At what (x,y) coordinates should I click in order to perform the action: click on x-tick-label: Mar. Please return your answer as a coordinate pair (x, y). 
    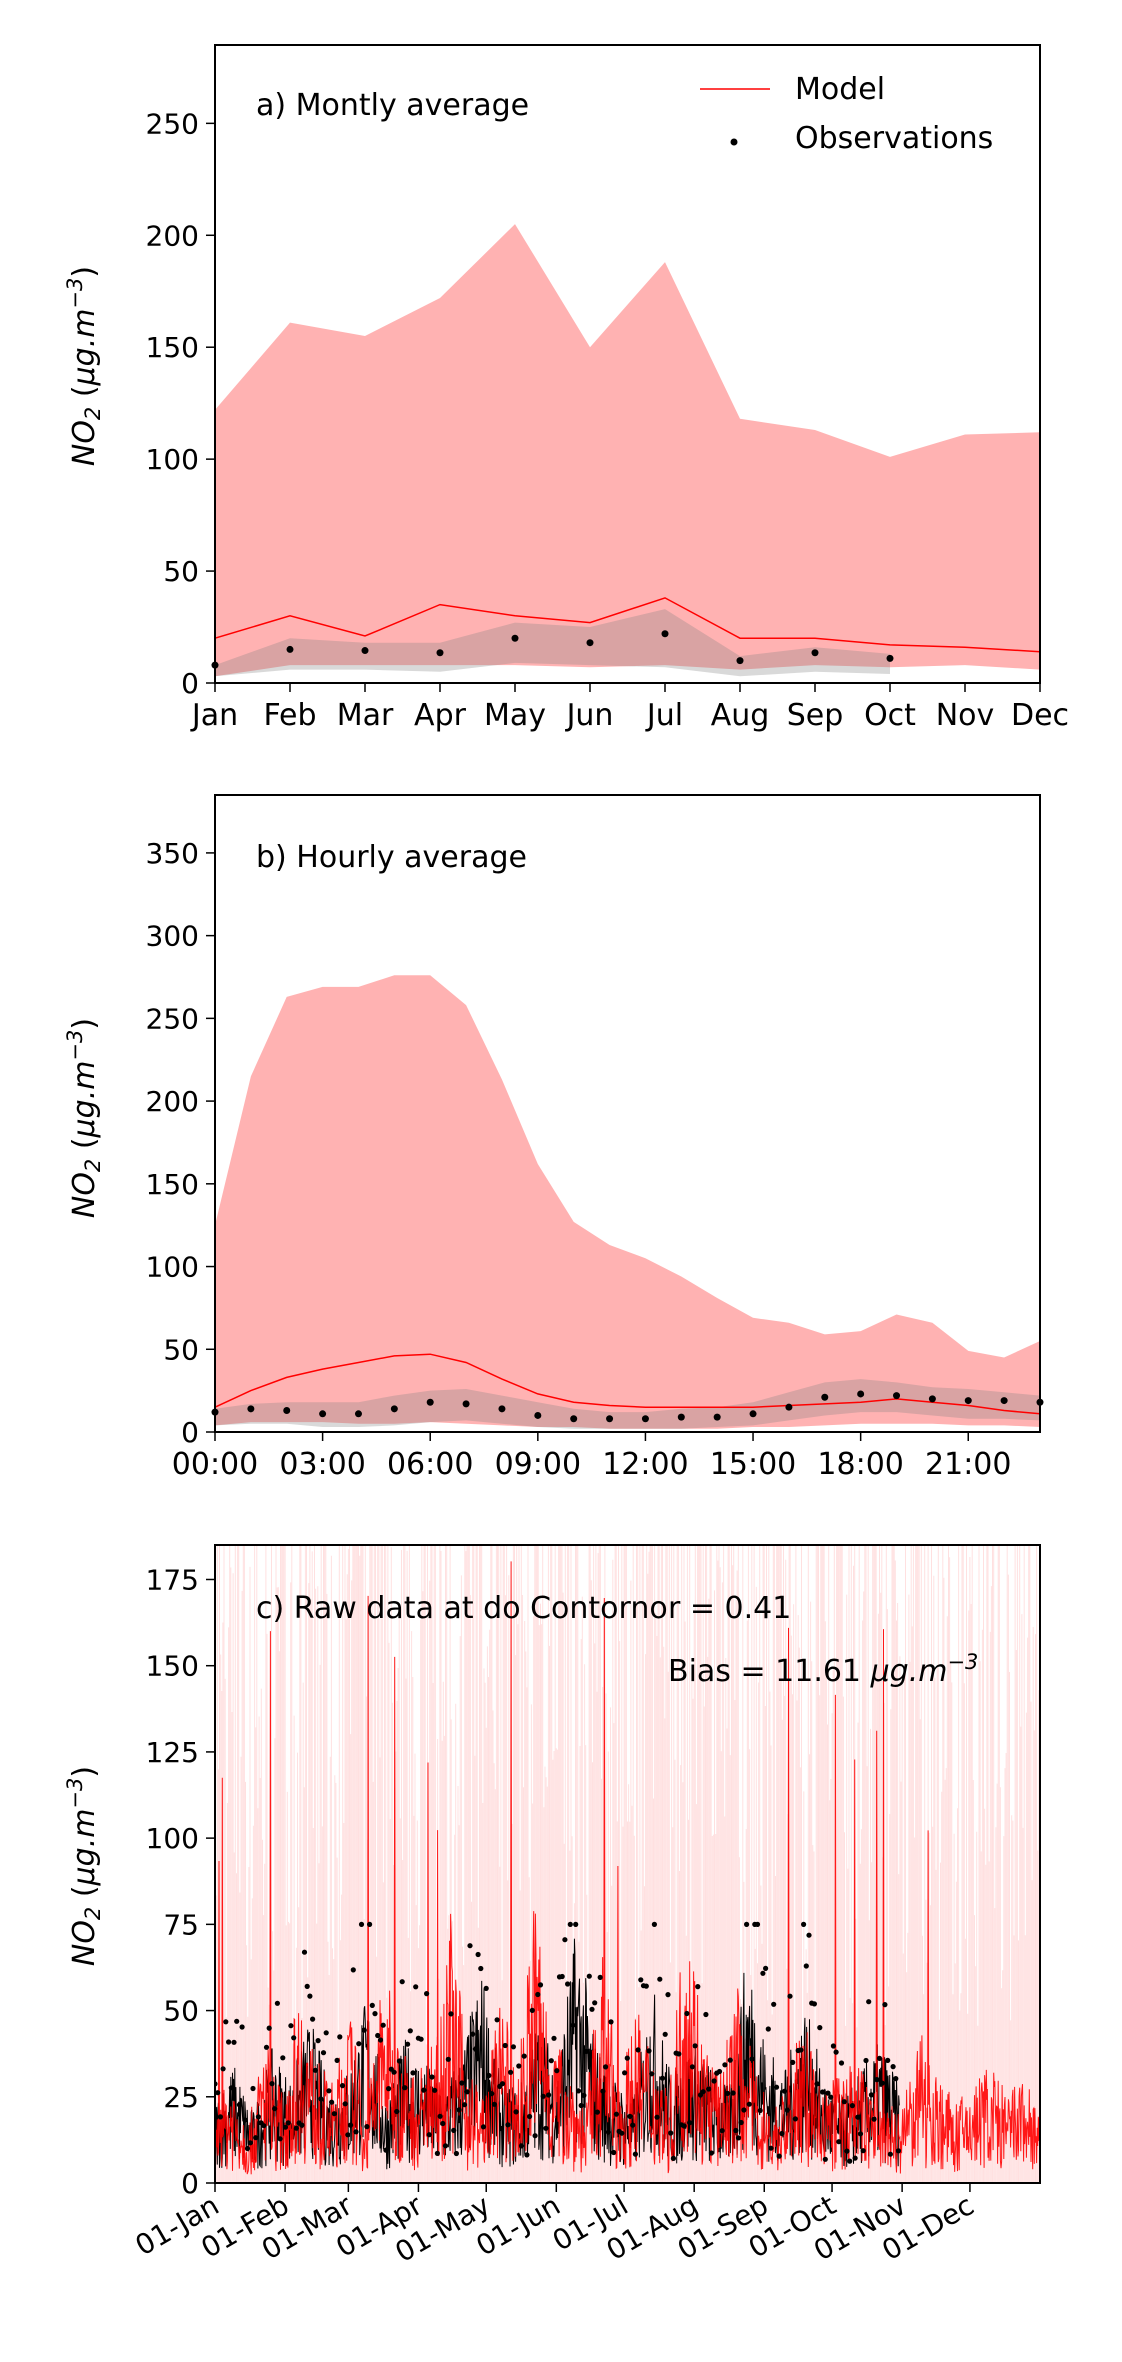
    Looking at the image, I should click on (365, 715).